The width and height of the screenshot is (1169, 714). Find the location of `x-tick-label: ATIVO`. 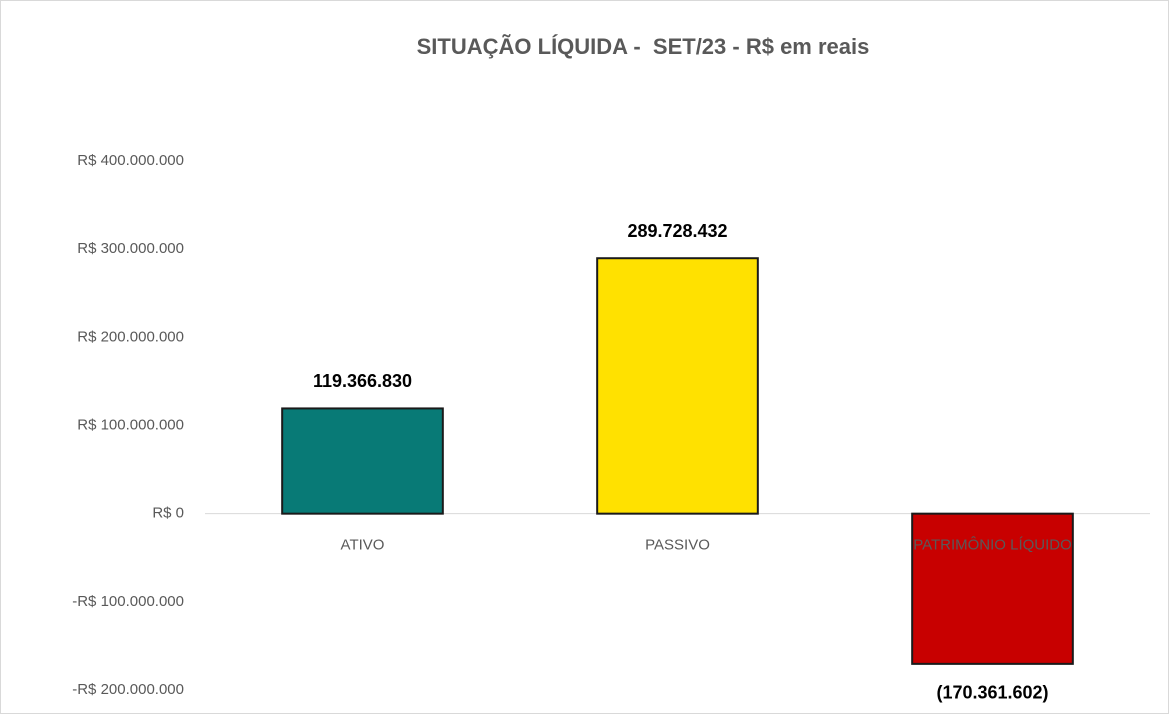

x-tick-label: ATIVO is located at coordinates (363, 545).